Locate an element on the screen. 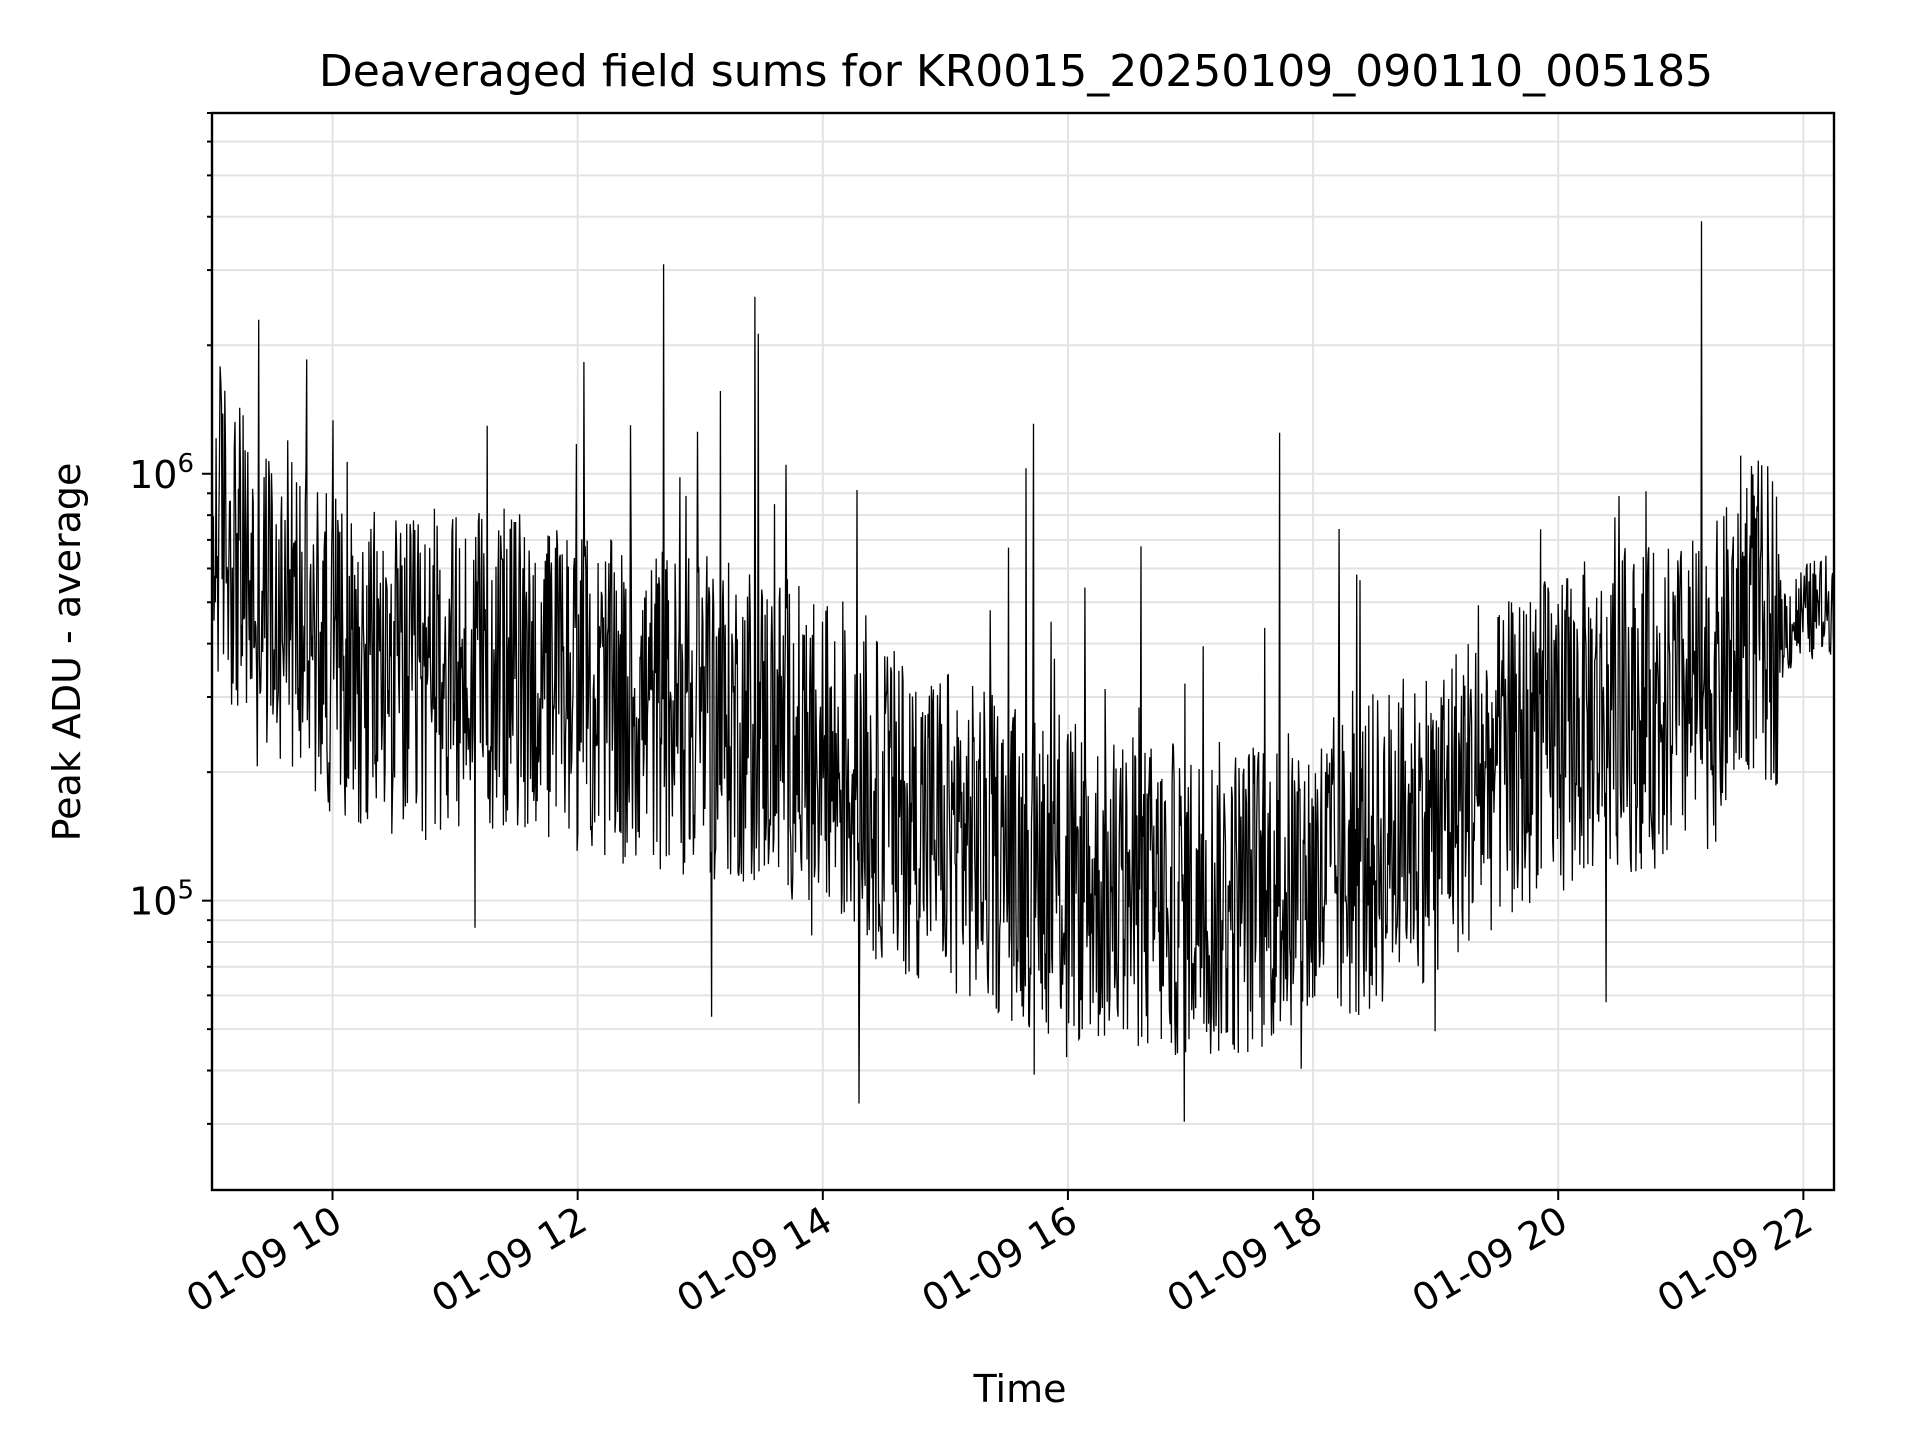 This screenshot has height=1440, width=1920. x-tick-label: 01-09 16 is located at coordinates (999, 1260).